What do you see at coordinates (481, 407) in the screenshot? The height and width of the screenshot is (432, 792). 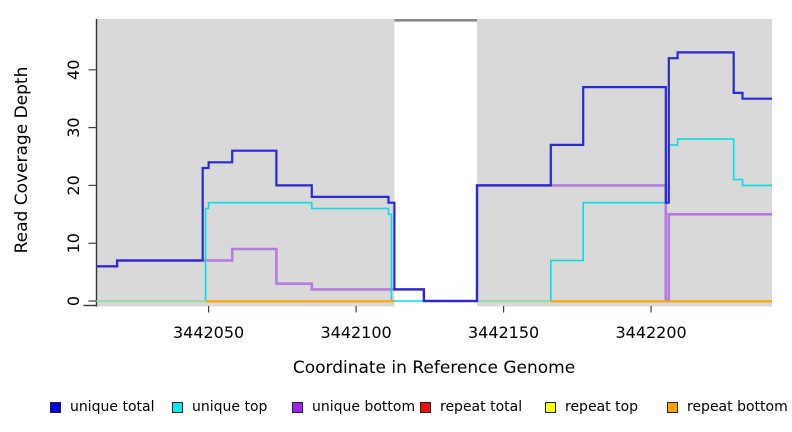 I see `legend-label: repeat total` at bounding box center [481, 407].